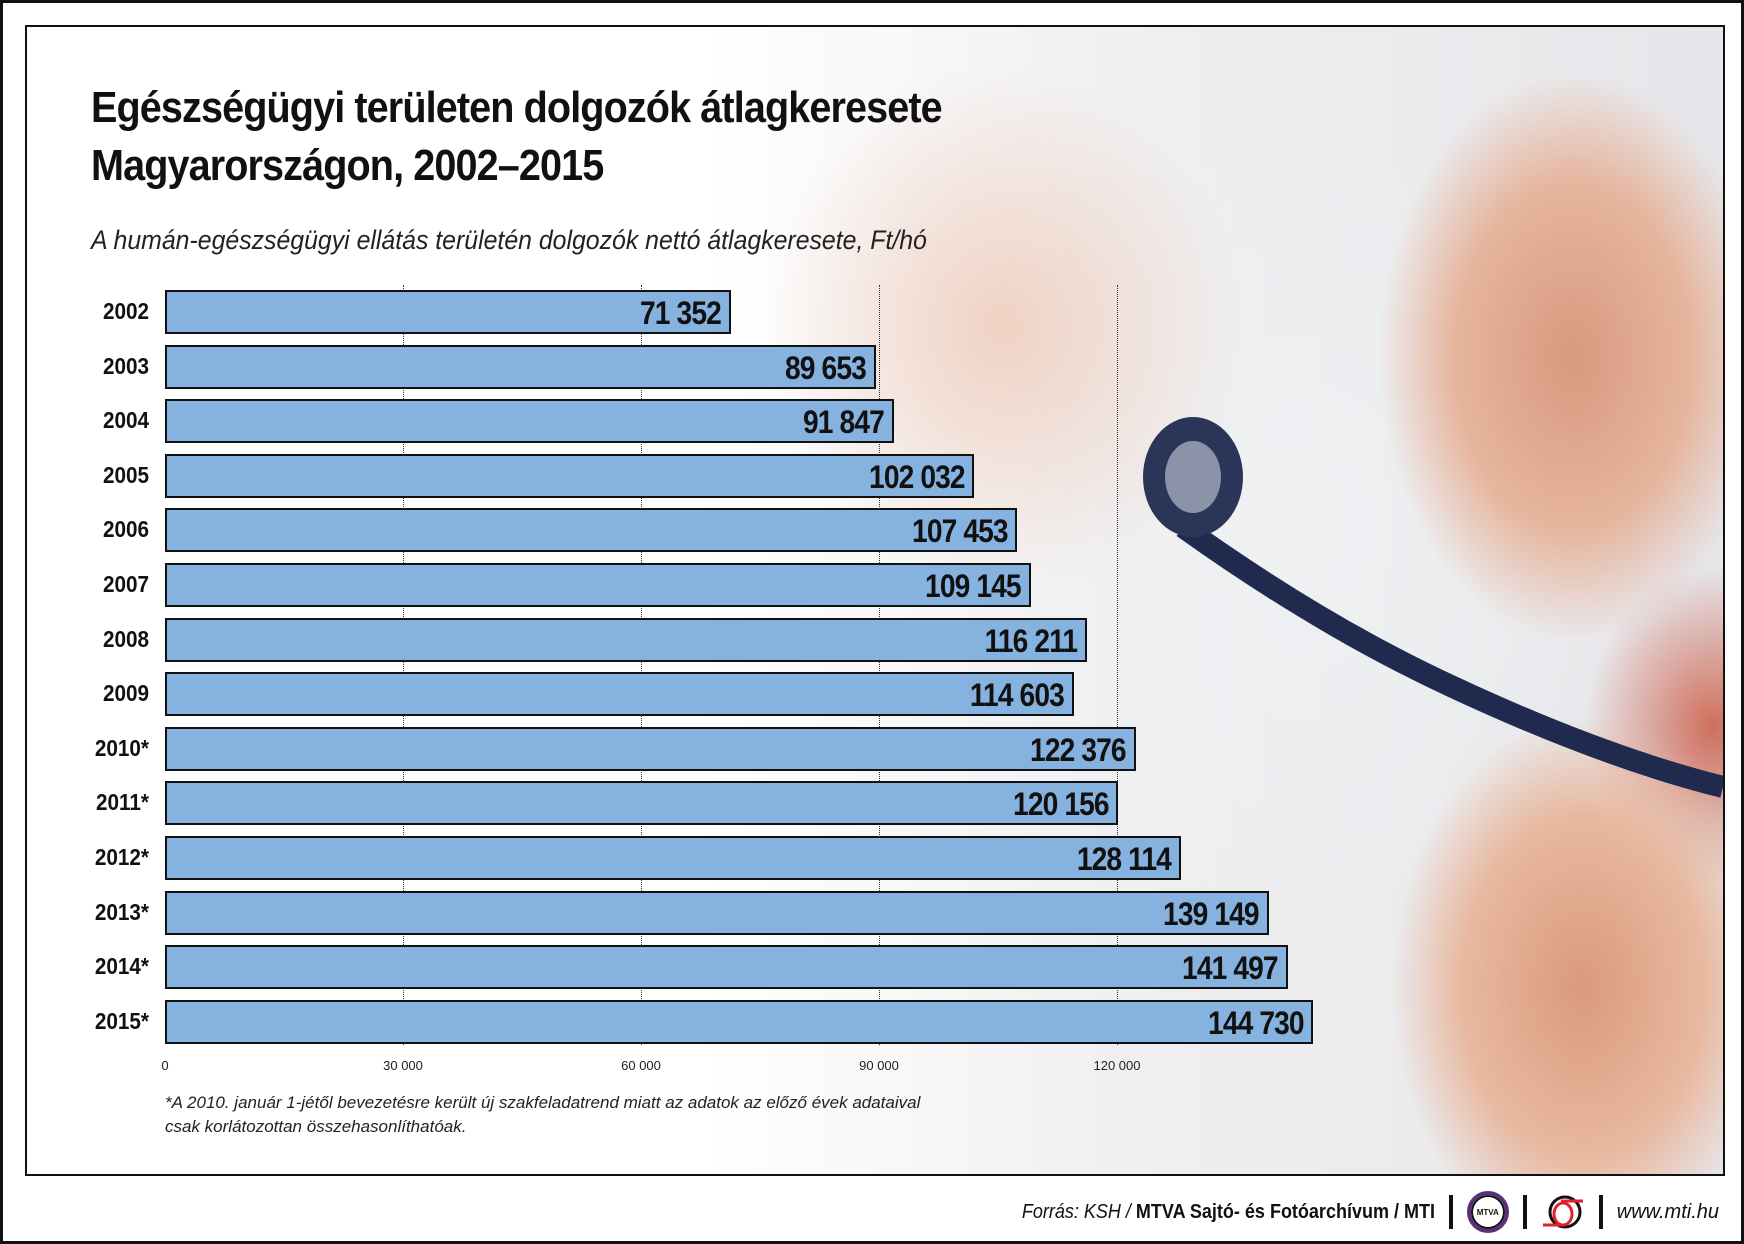 This screenshot has width=1744, height=1244. What do you see at coordinates (121, 1020) in the screenshot?
I see `y-category-label: 2015*` at bounding box center [121, 1020].